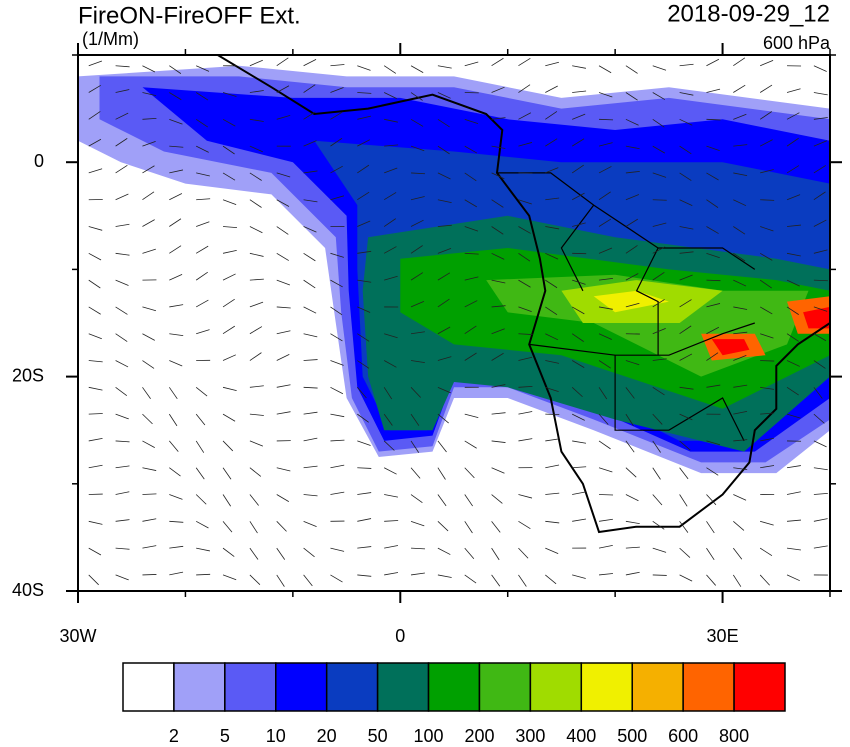 The width and height of the screenshot is (850, 747). What do you see at coordinates (28, 375) in the screenshot?
I see `y-tick-label: 20S` at bounding box center [28, 375].